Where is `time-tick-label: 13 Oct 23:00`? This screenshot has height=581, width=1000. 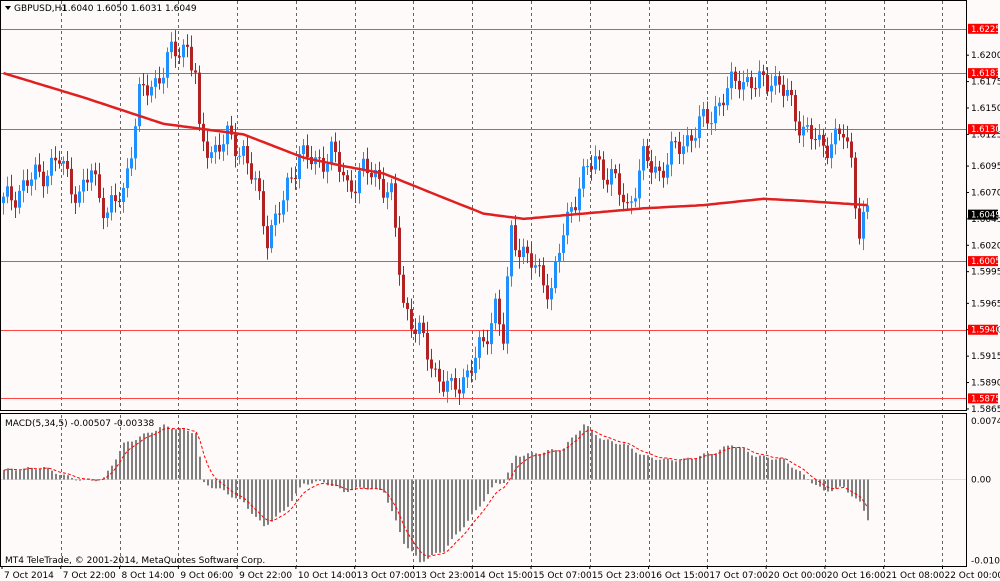 time-tick-label: 13 Oct 23:00 is located at coordinates (444, 576).